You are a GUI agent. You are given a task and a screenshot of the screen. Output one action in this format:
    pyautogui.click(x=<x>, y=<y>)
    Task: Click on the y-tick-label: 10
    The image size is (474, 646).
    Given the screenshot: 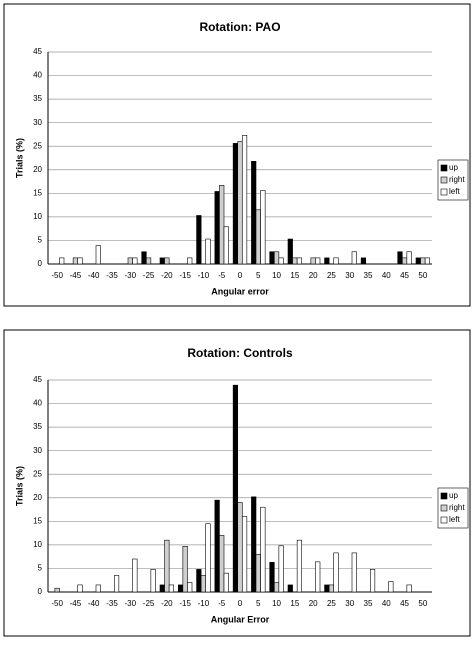 What is the action you would take?
    pyautogui.click(x=37, y=216)
    